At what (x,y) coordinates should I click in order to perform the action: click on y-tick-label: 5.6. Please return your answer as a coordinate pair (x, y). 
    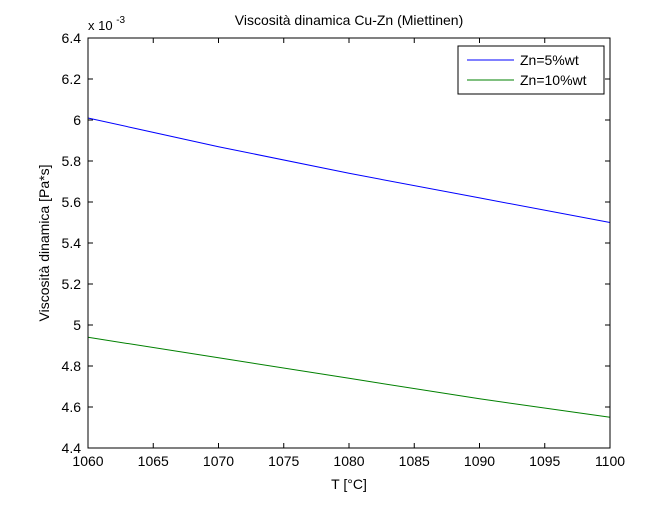
    Looking at the image, I should click on (72, 202).